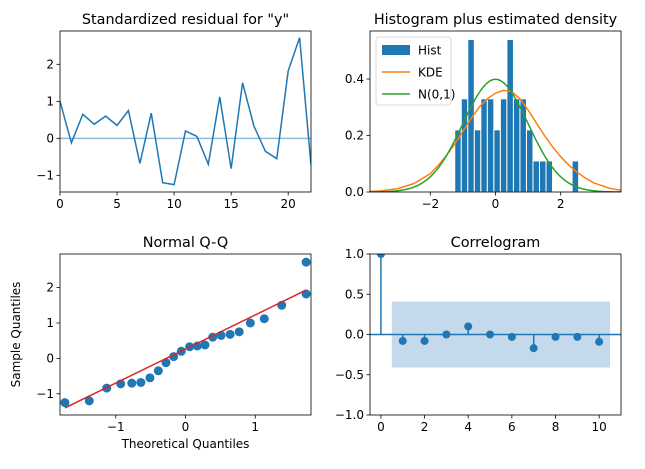  What do you see at coordinates (354, 136) in the screenshot?
I see `y-tick-label: 0.2` at bounding box center [354, 136].